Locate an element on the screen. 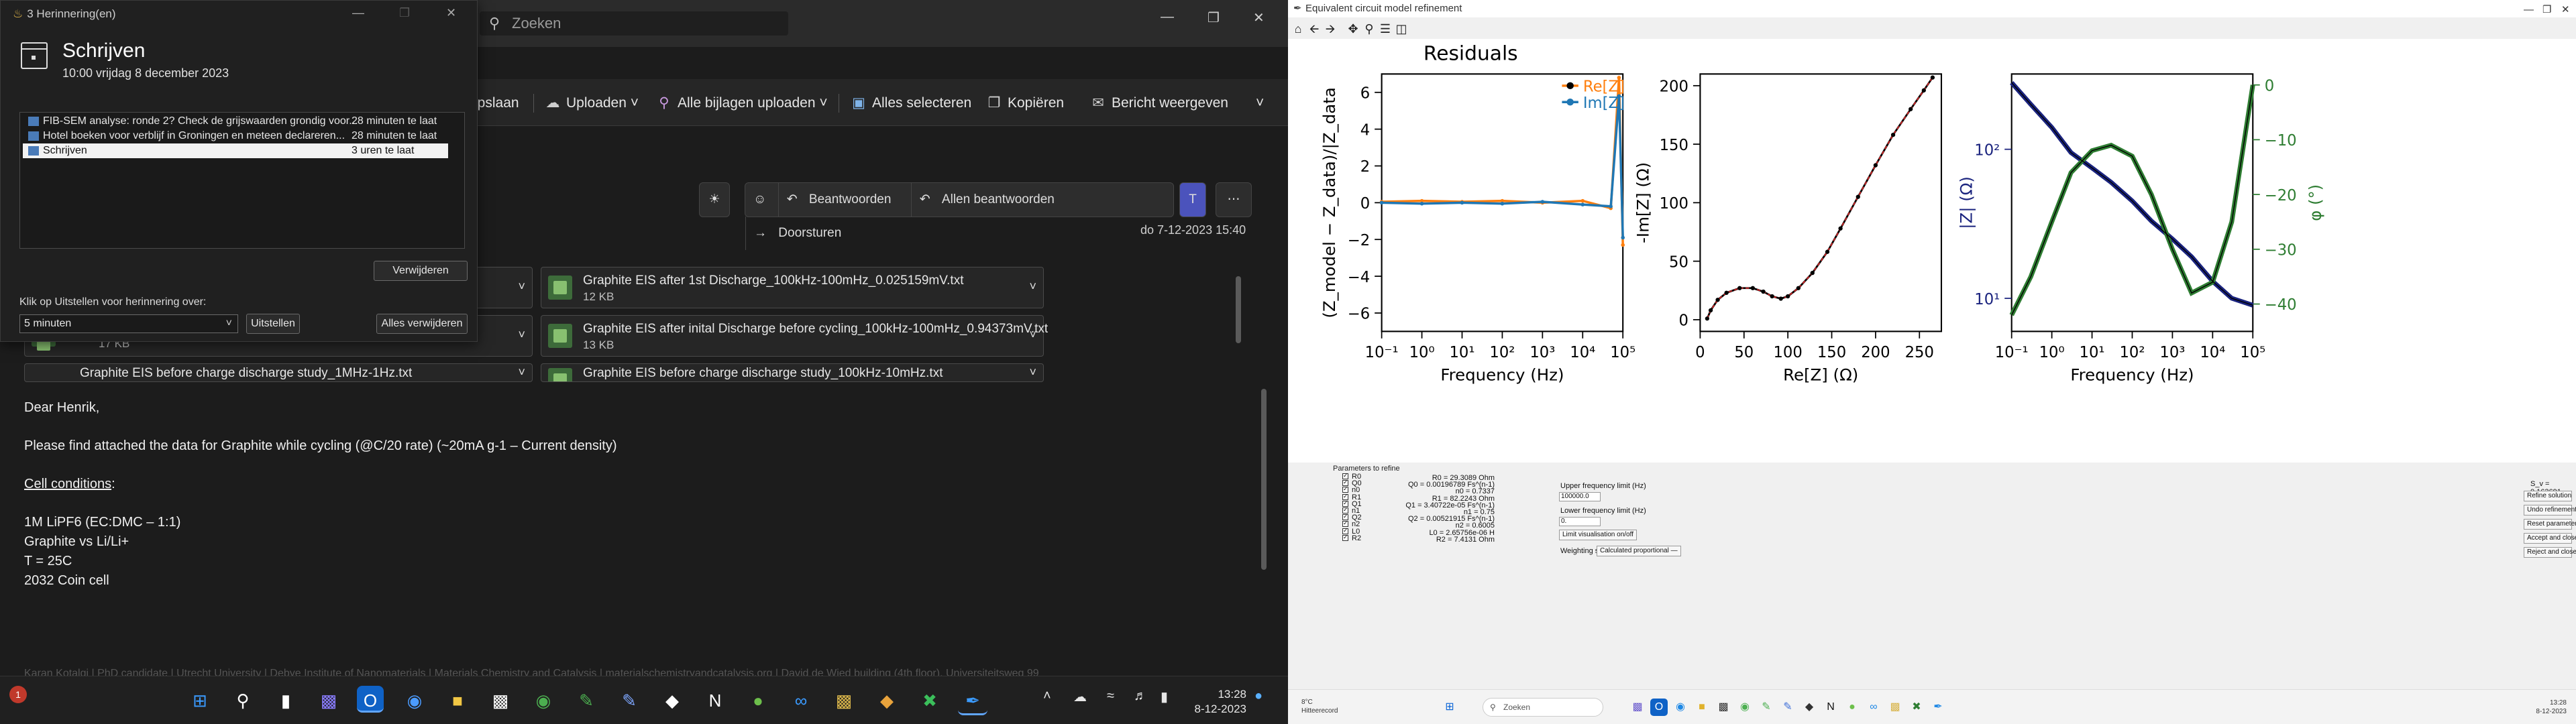 This screenshot has height=724, width=2576. app-icon: ● is located at coordinates (758, 700).